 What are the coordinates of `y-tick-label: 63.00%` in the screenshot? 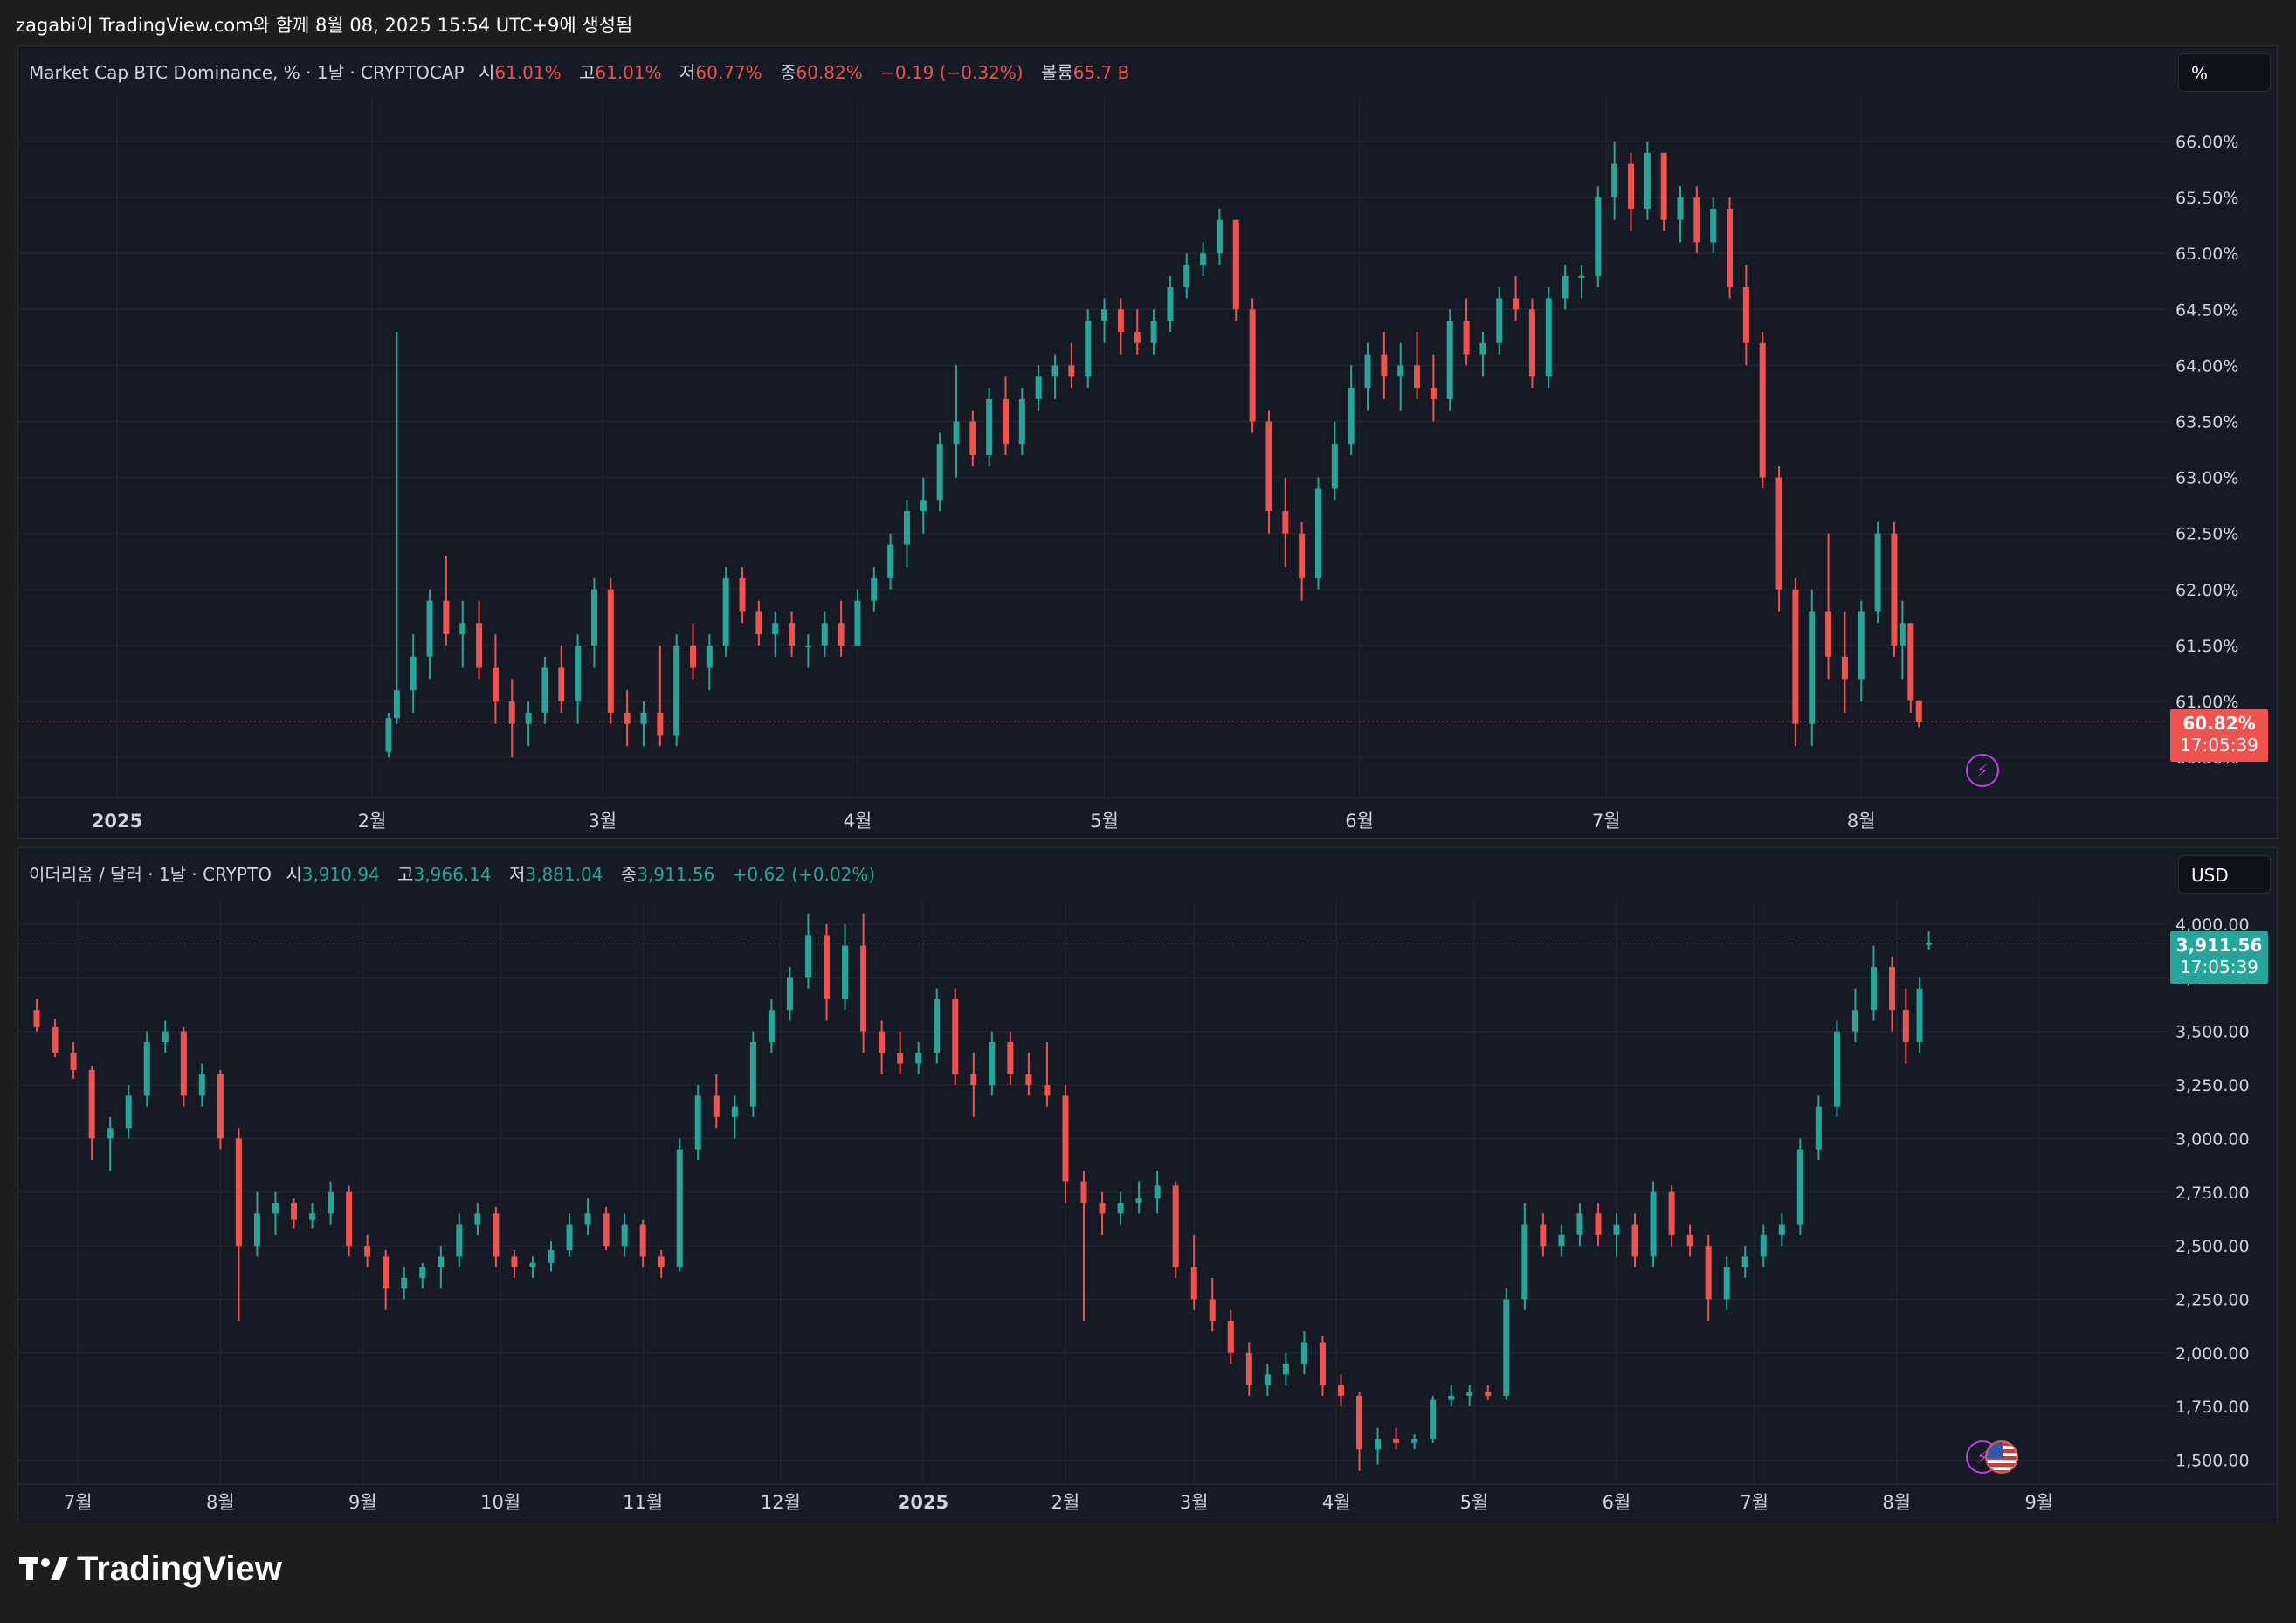 It's located at (2206, 478).